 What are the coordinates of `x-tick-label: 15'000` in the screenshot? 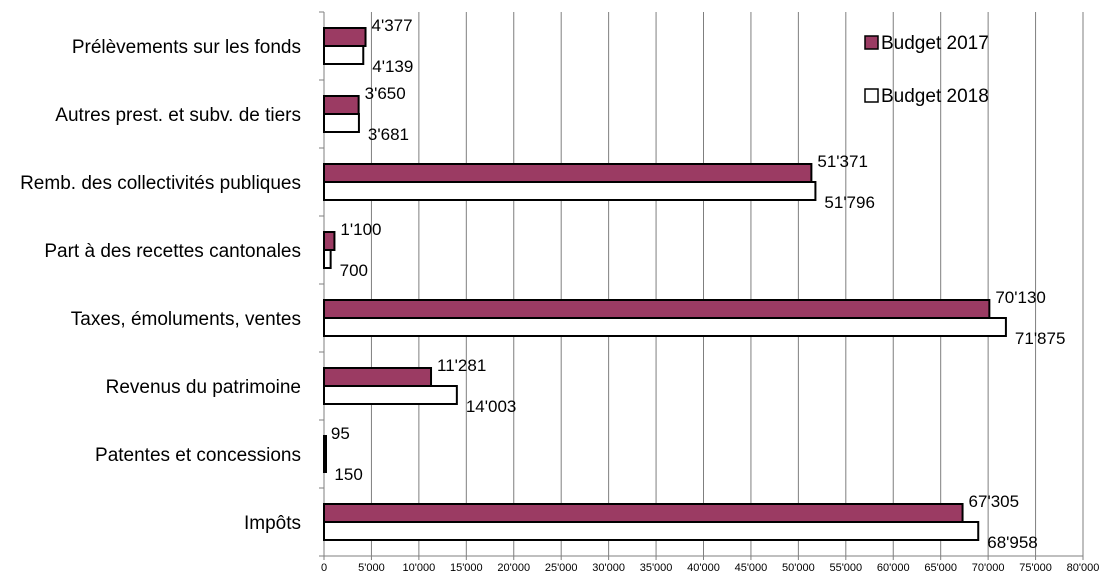 It's located at (466, 568).